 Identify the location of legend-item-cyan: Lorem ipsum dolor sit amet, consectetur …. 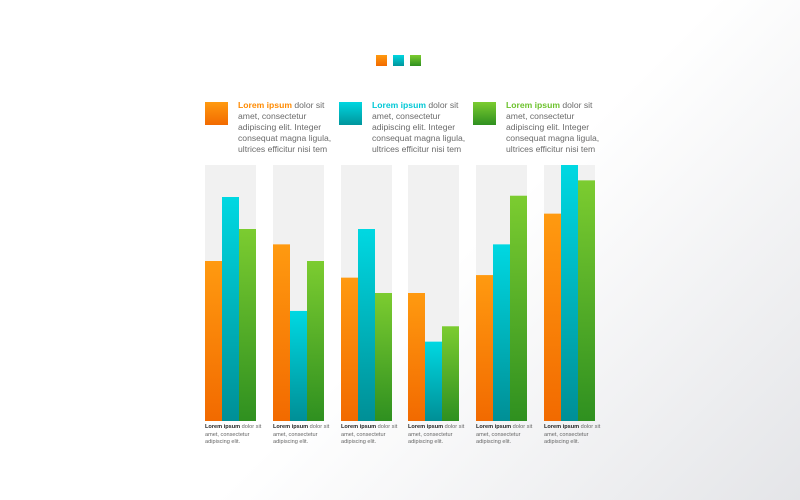
(406, 127).